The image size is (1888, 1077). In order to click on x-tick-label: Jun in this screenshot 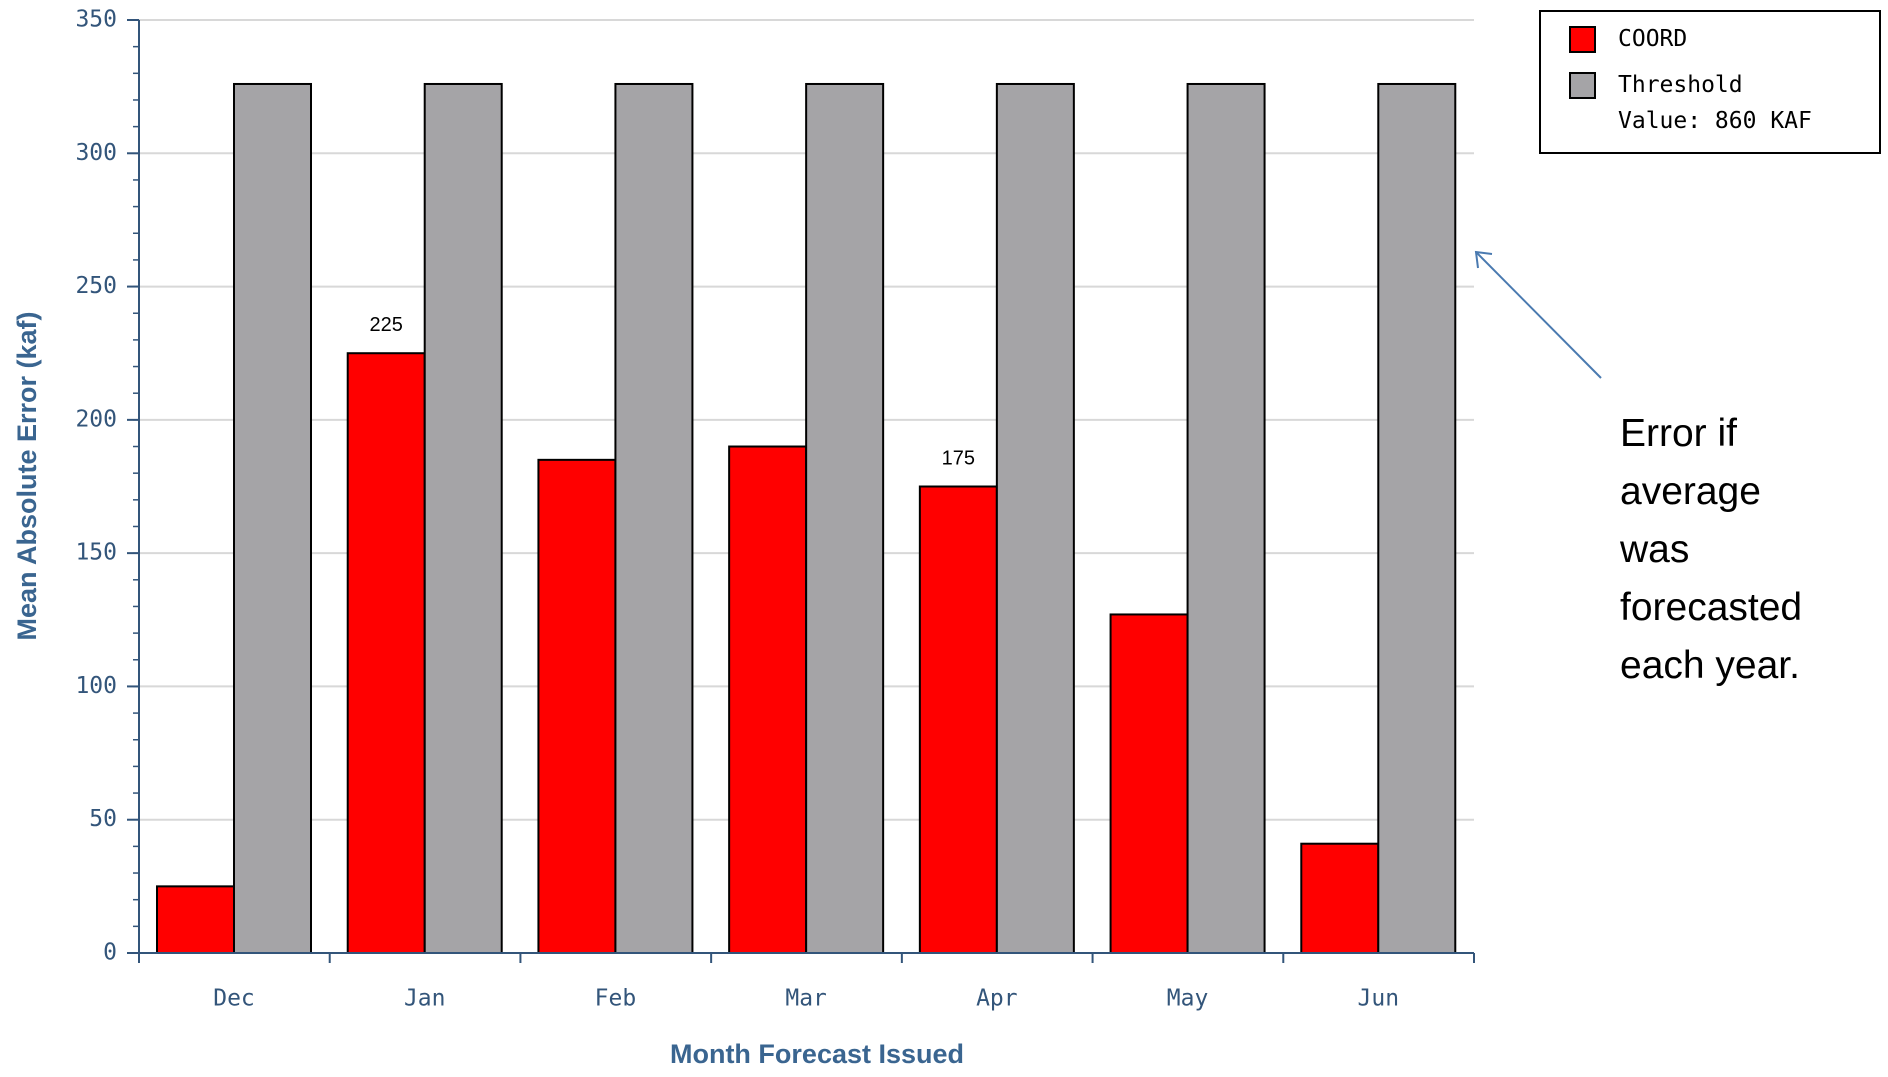, I will do `click(1379, 999)`.